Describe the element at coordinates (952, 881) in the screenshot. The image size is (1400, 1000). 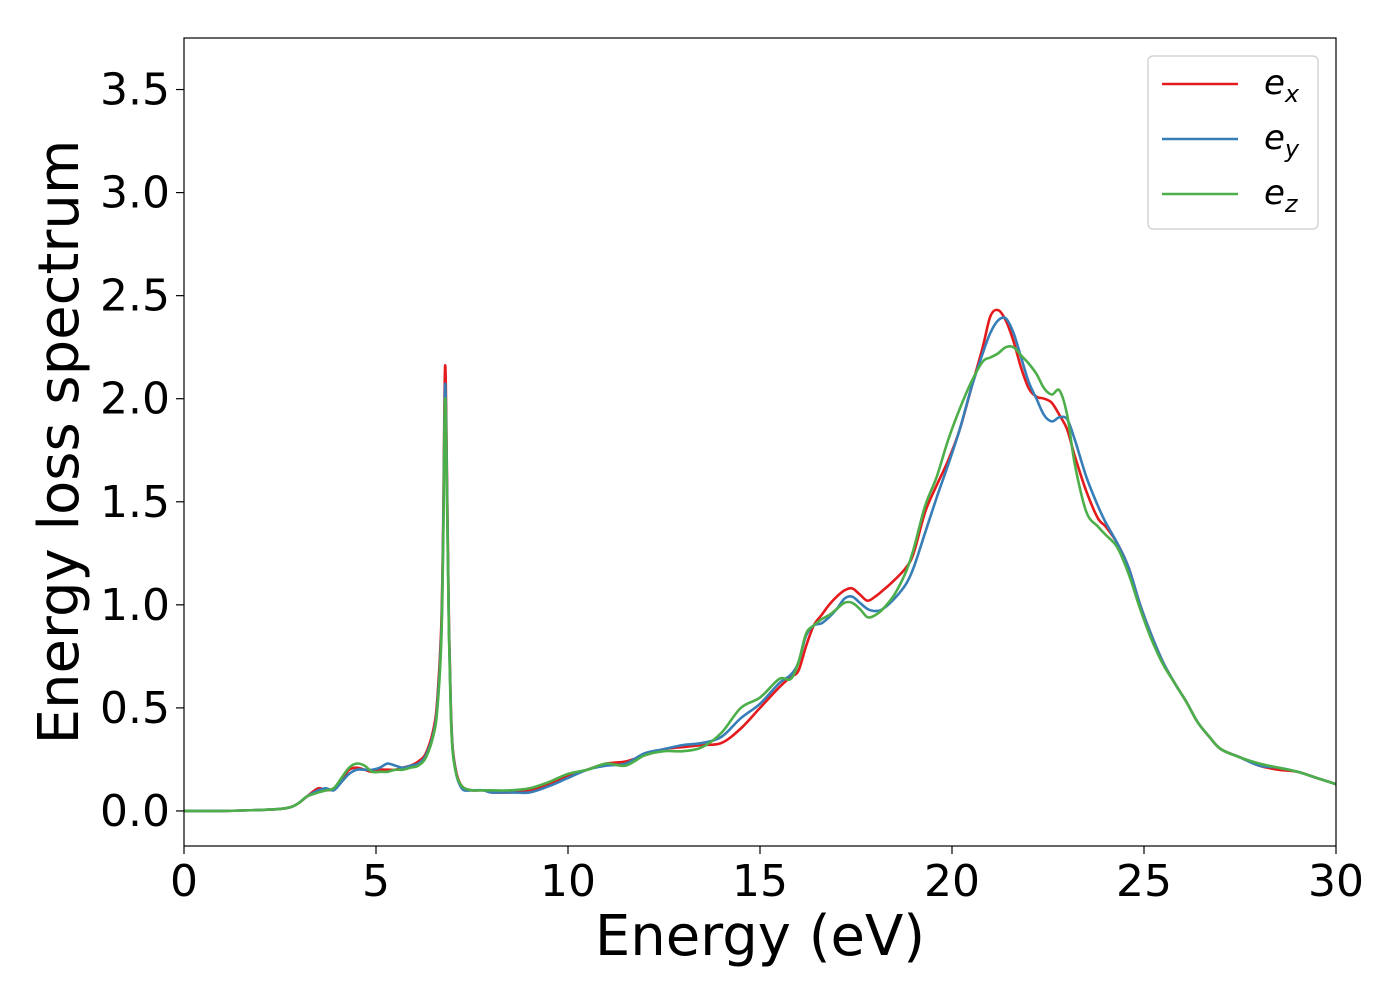
I see `x-tick-label: 20` at that location.